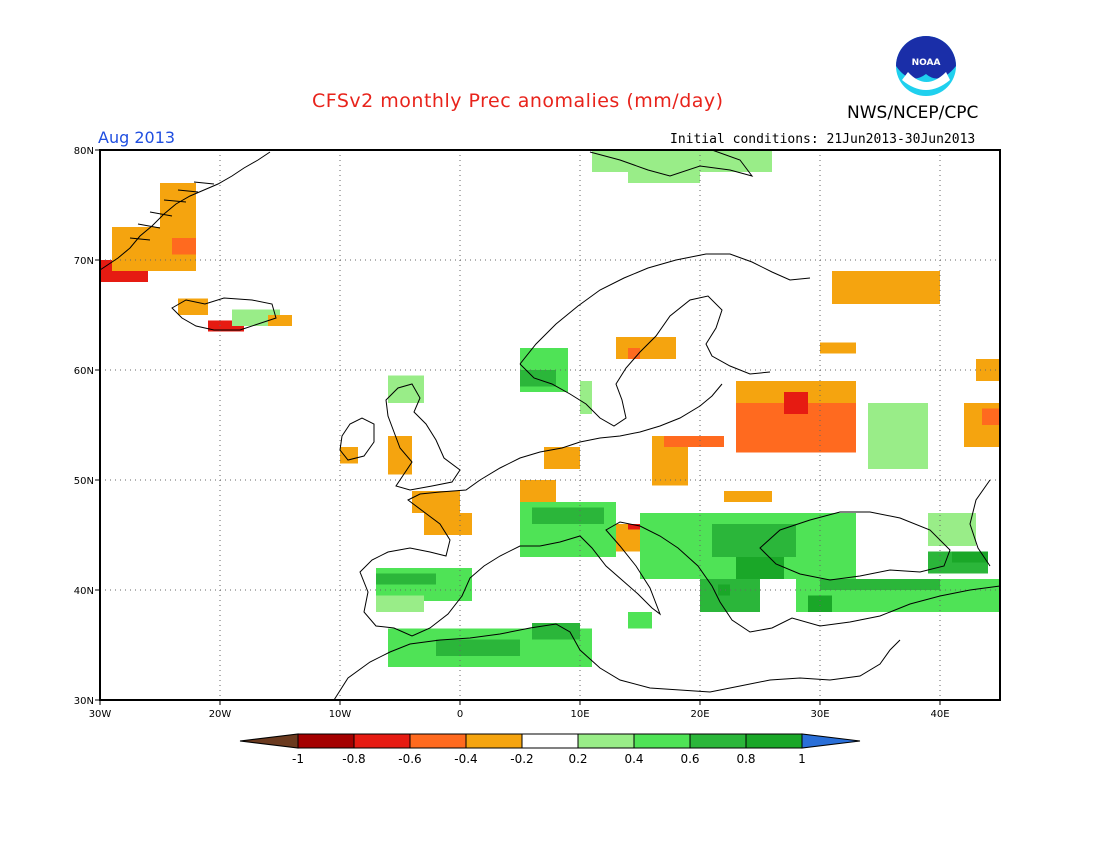 This screenshot has height=850, width=1100. Describe the element at coordinates (353, 759) in the screenshot. I see `colorbar-label: -0.8` at that location.